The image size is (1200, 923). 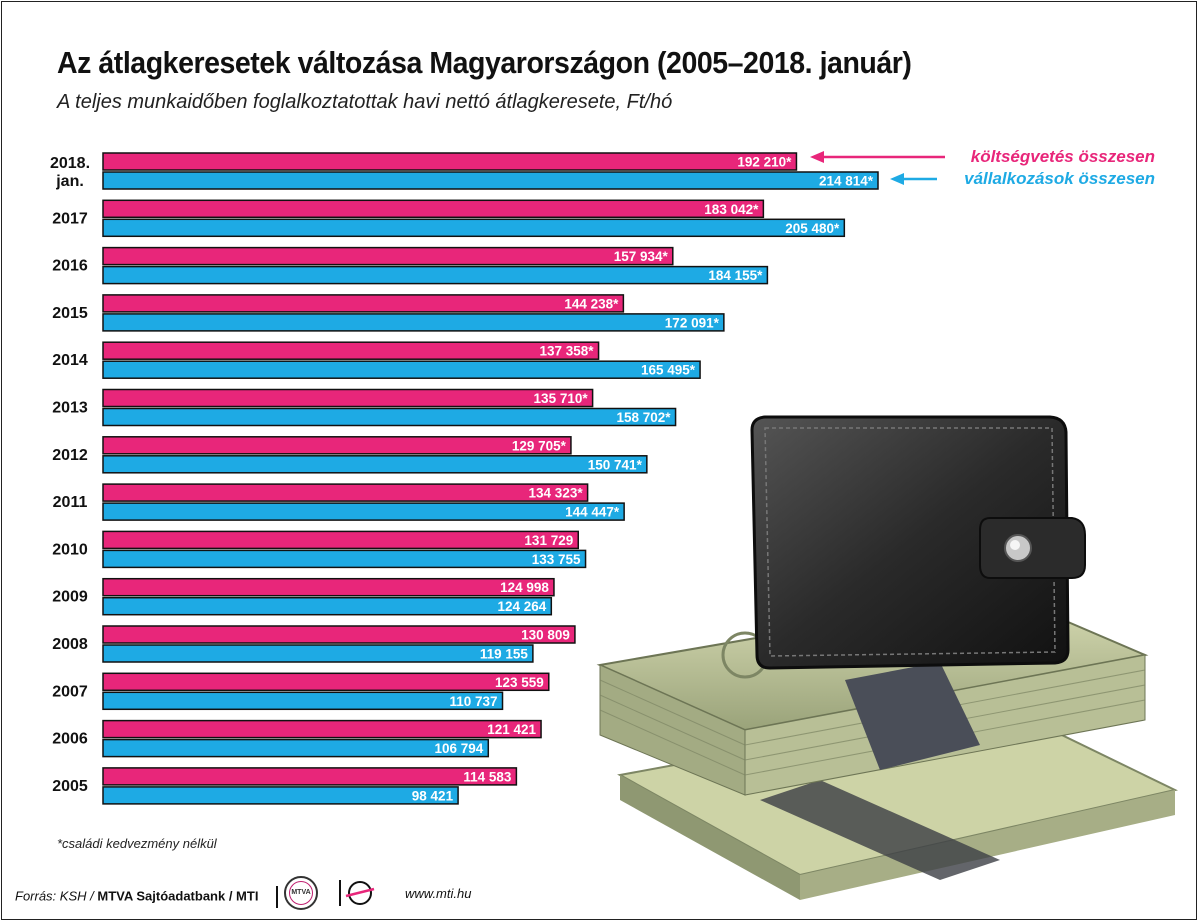 What do you see at coordinates (178, 896) in the screenshot?
I see `source-bold: MTVA Sajtóadatbank / MTI` at bounding box center [178, 896].